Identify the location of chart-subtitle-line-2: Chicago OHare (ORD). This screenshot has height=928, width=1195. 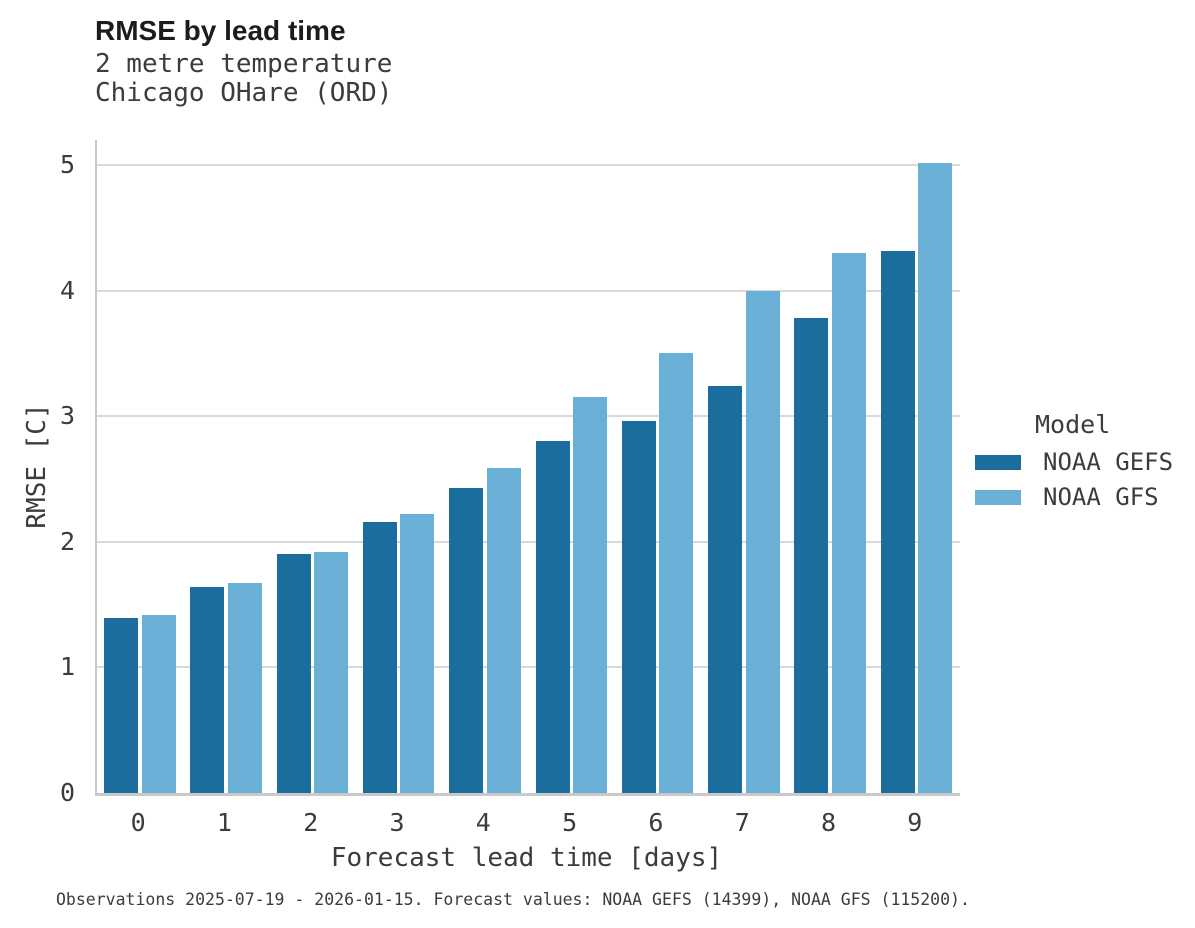
(244, 93).